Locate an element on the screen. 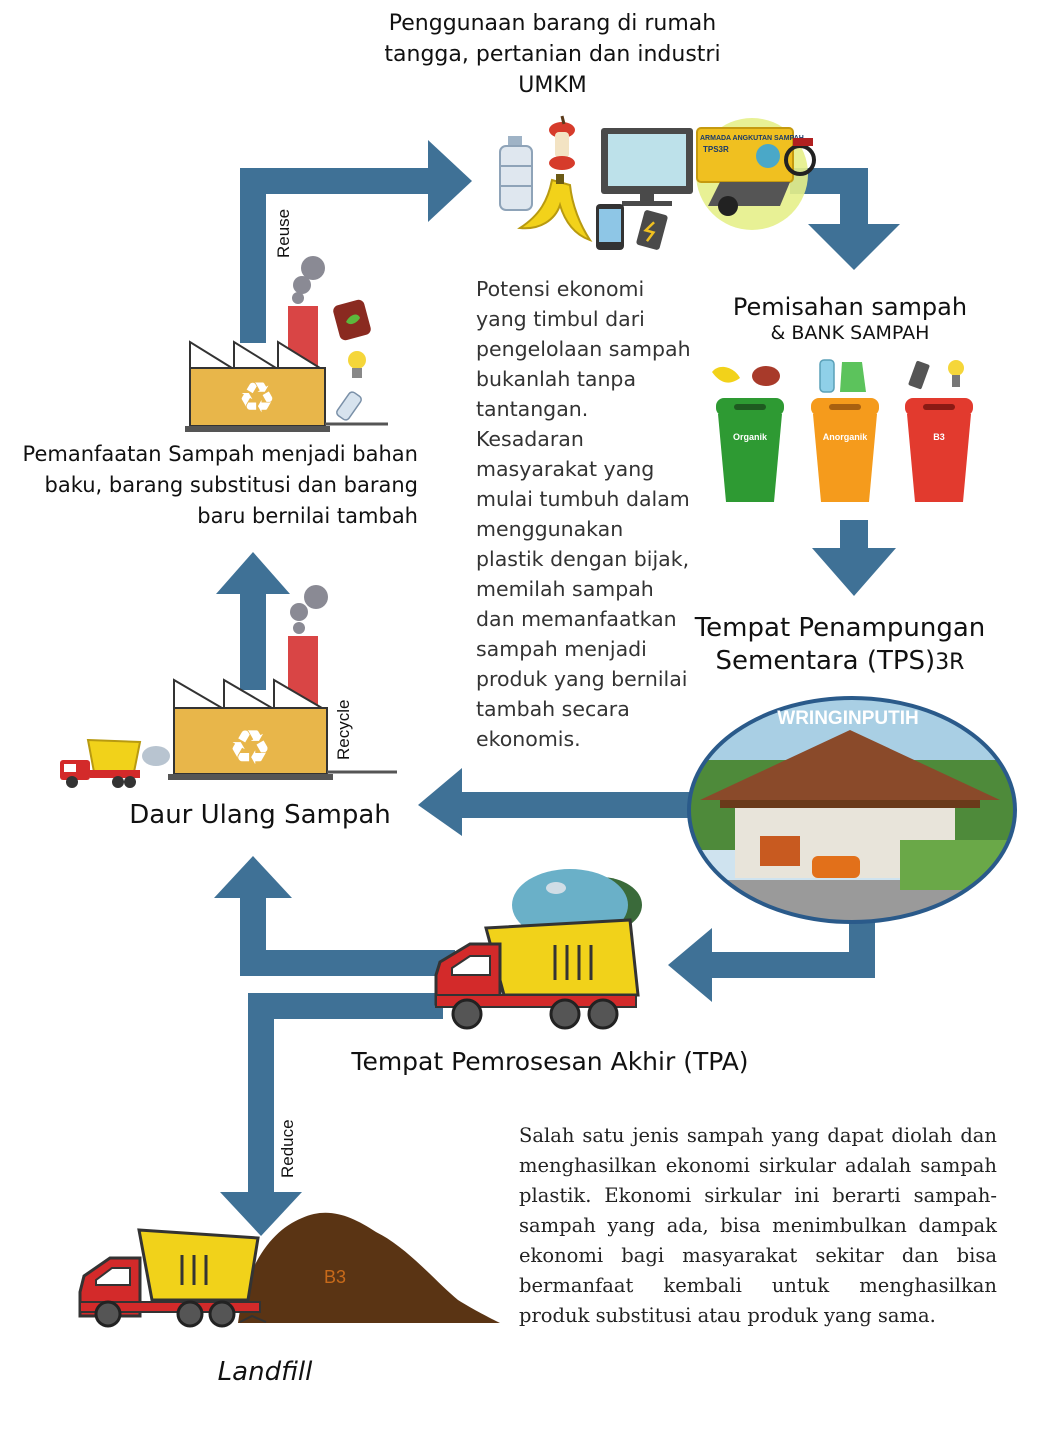  plastic-waste-icon is located at coordinates (842, 376).